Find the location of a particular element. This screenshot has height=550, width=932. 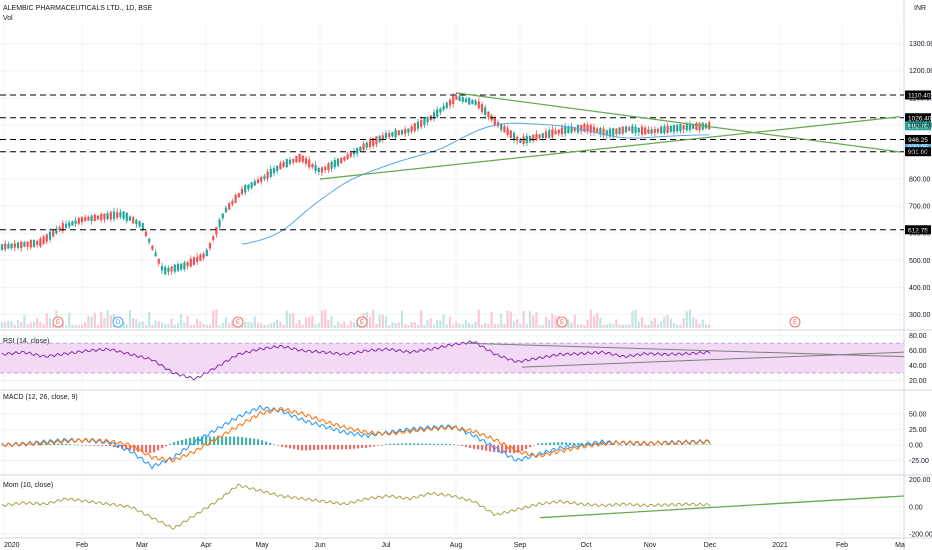

x-tick-label: 2020 is located at coordinates (12, 545).